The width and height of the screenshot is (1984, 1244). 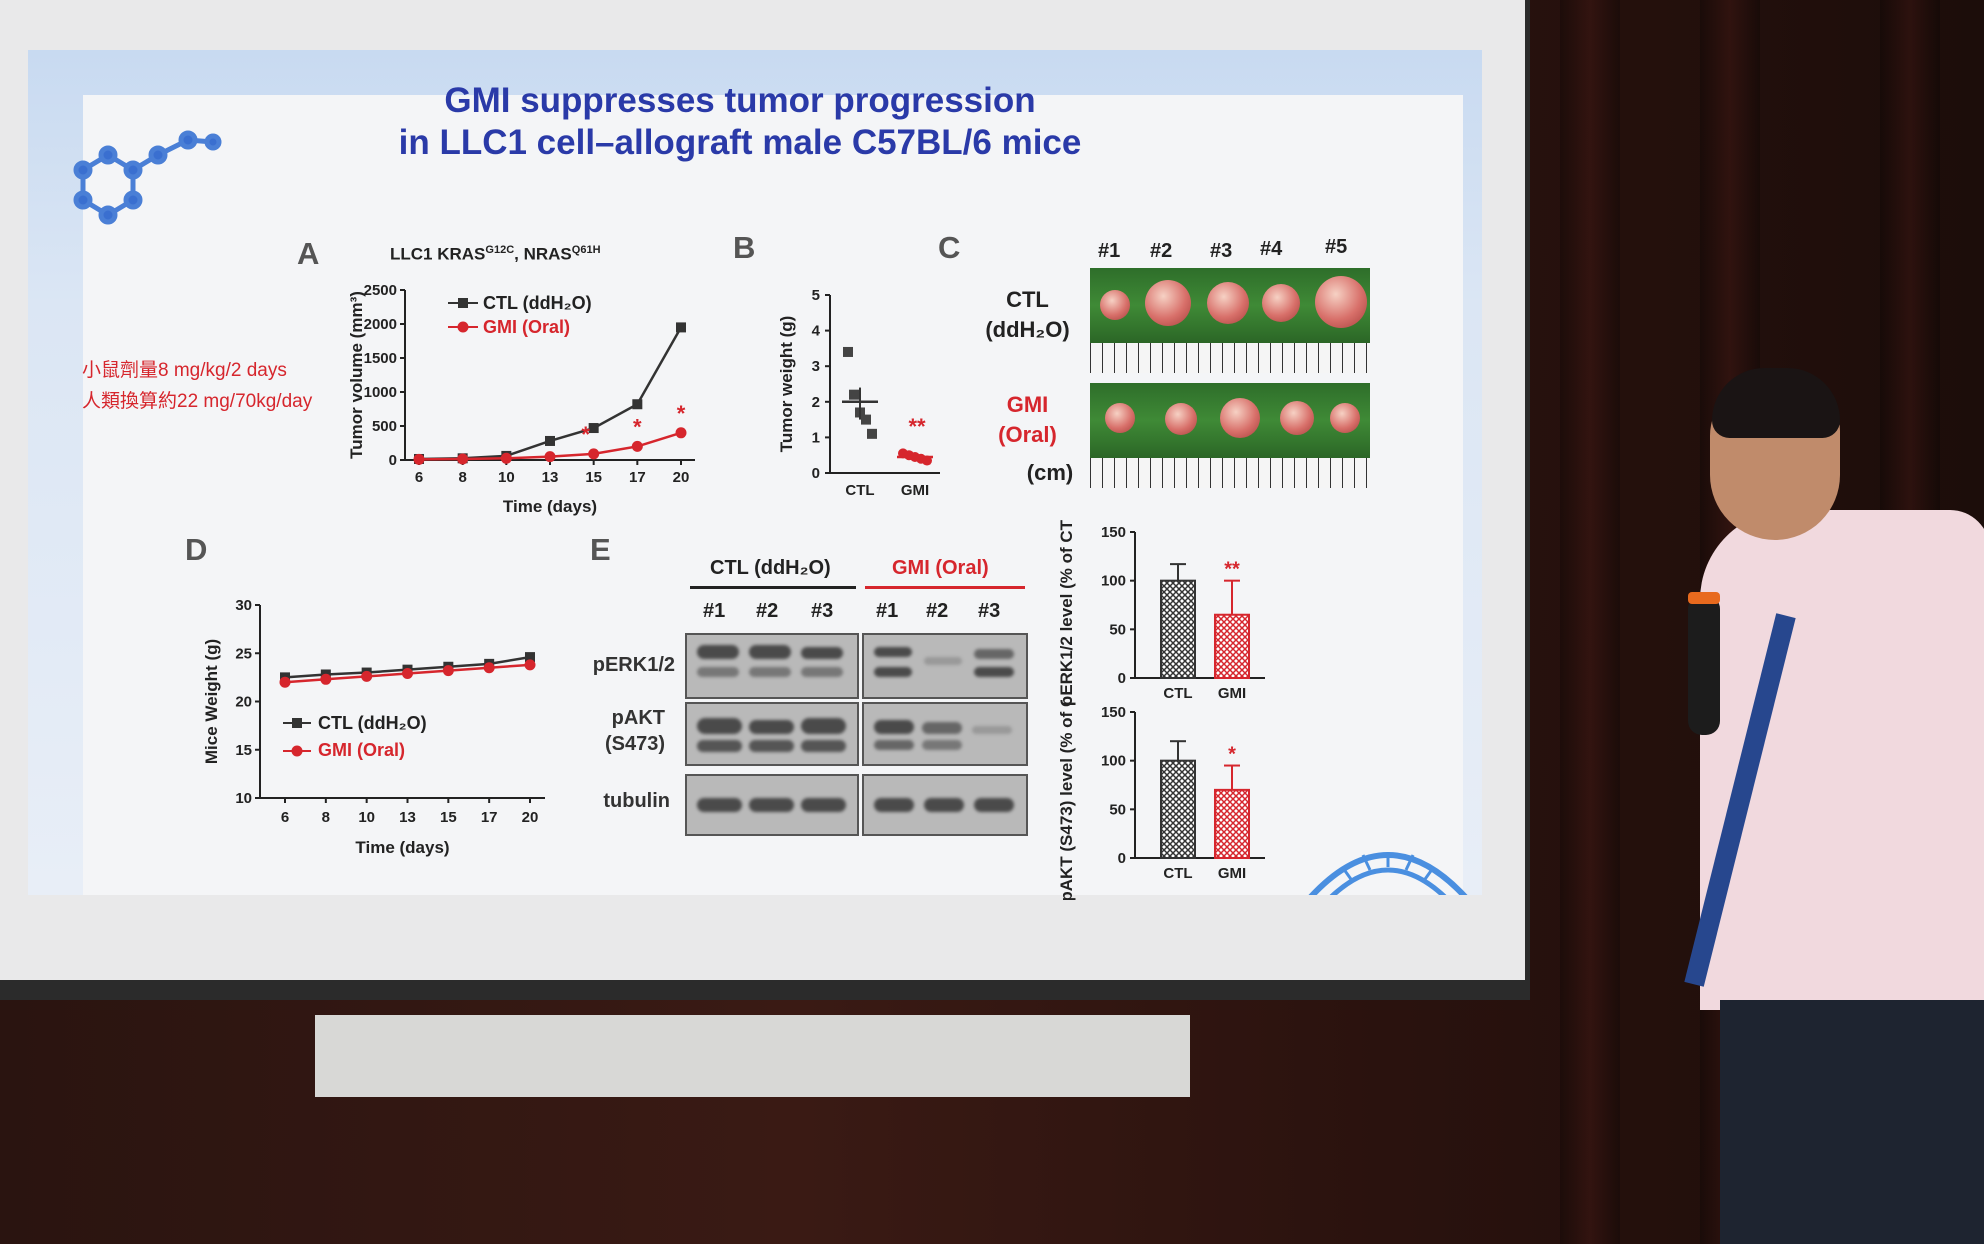 What do you see at coordinates (1027, 299) in the screenshot?
I see `photo-label-ctl-line1: CTL` at bounding box center [1027, 299].